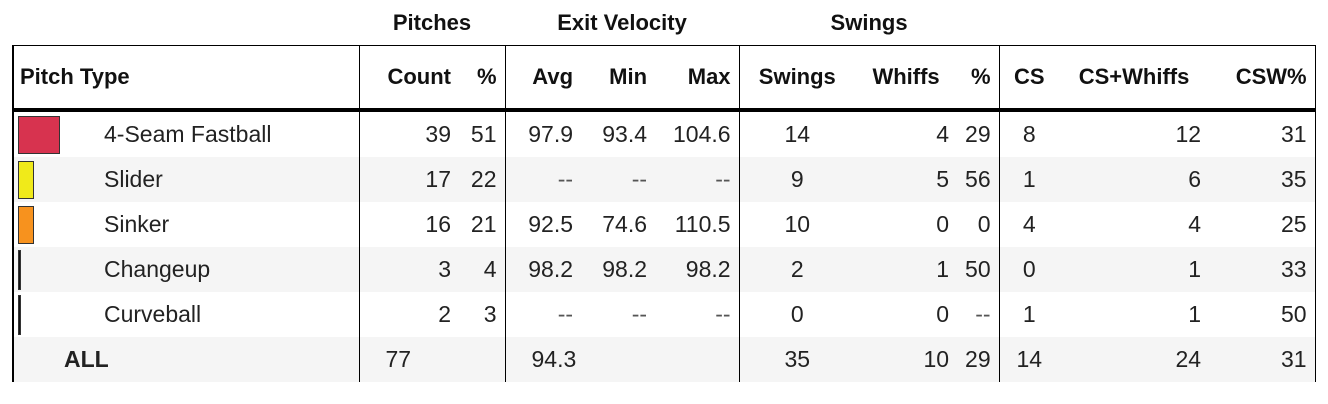 The width and height of the screenshot is (1328, 404). I want to click on whiffs-cell: 1, so click(906, 269).